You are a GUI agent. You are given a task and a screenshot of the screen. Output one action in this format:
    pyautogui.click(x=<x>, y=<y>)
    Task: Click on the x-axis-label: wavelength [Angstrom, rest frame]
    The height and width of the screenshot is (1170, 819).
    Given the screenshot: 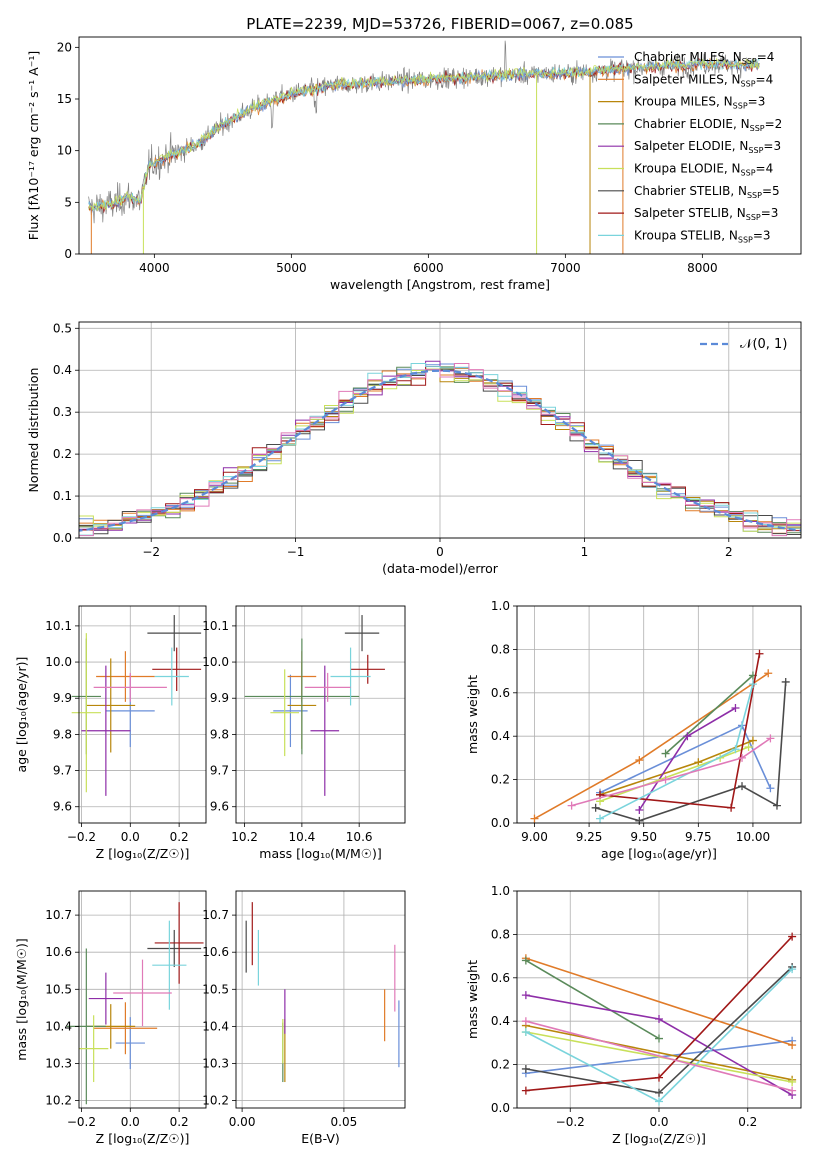 What is the action you would take?
    pyautogui.click(x=440, y=284)
    